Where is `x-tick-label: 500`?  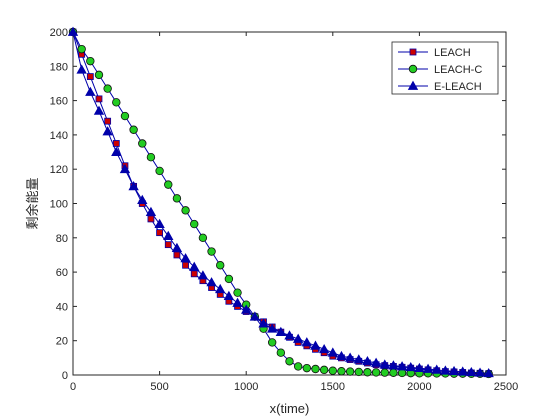
x-tick-label: 500 is located at coordinates (159, 387).